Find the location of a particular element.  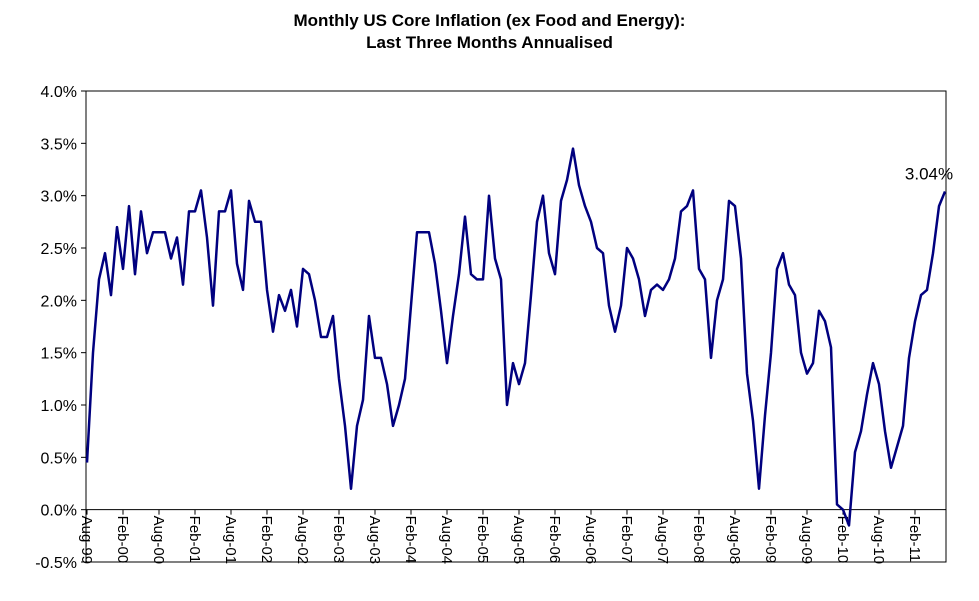

y-tick-label: 0.0% is located at coordinates (59, 511).